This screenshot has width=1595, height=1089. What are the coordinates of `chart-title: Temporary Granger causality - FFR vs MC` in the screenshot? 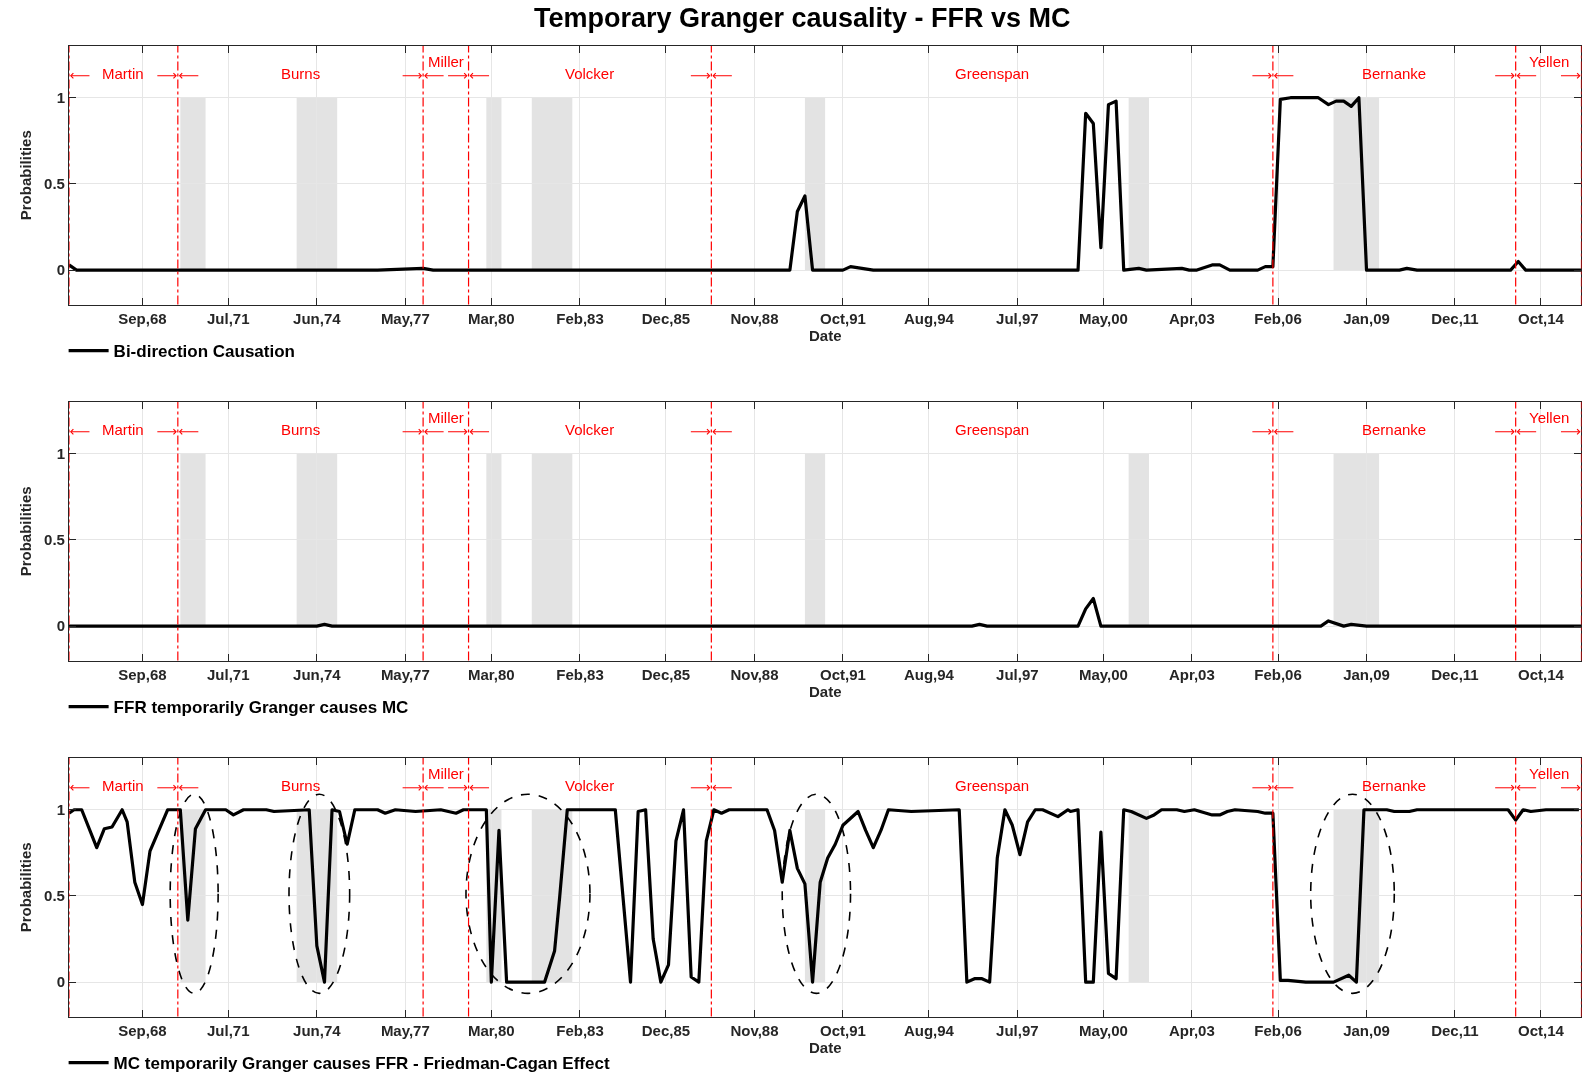 It's located at (802, 17).